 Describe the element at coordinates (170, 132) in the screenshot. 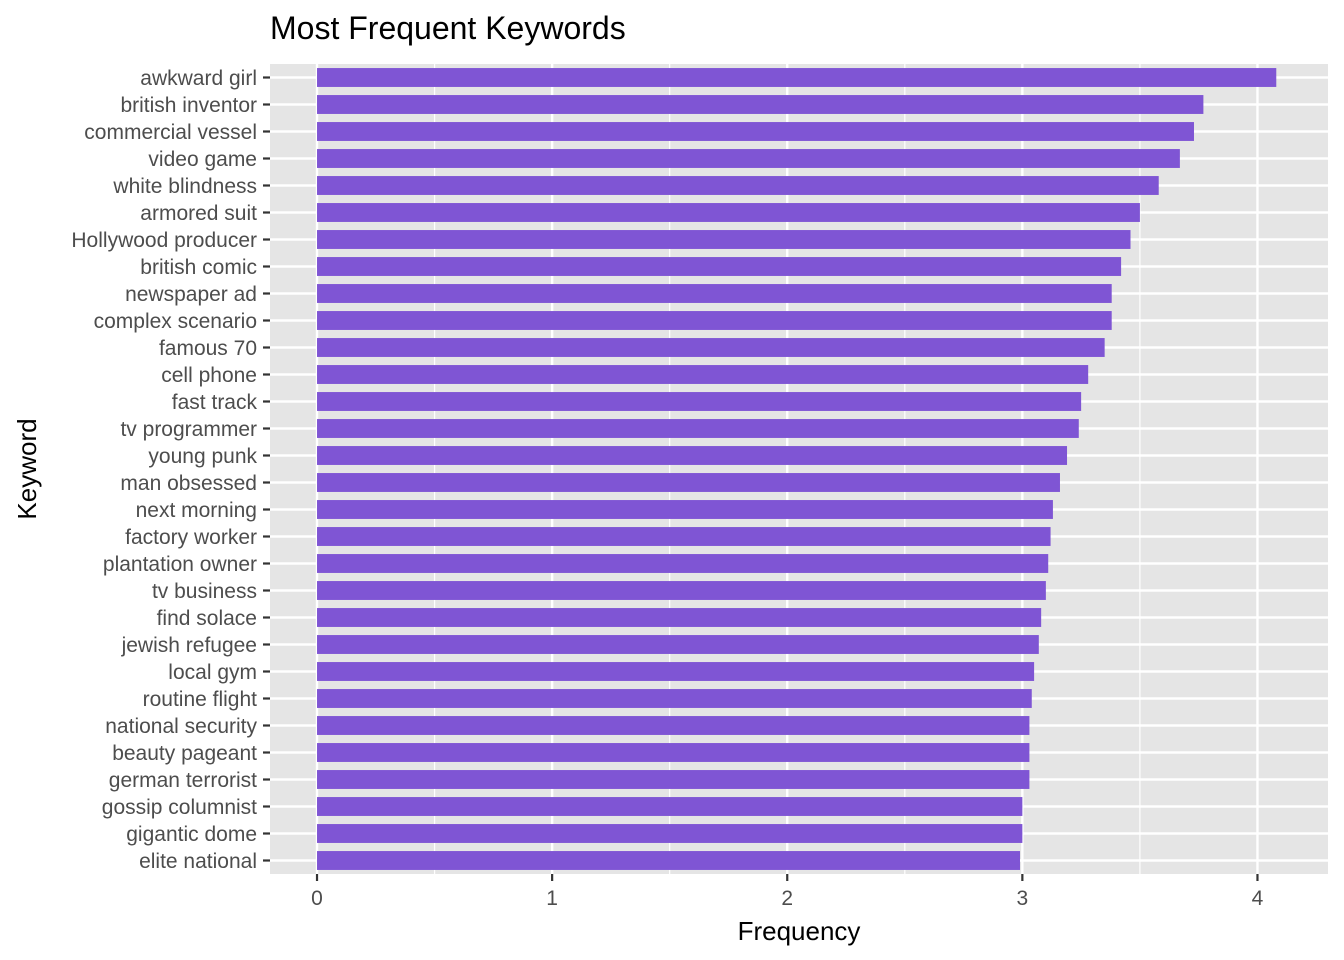

I see `y-tick-label: commercial vessel` at that location.